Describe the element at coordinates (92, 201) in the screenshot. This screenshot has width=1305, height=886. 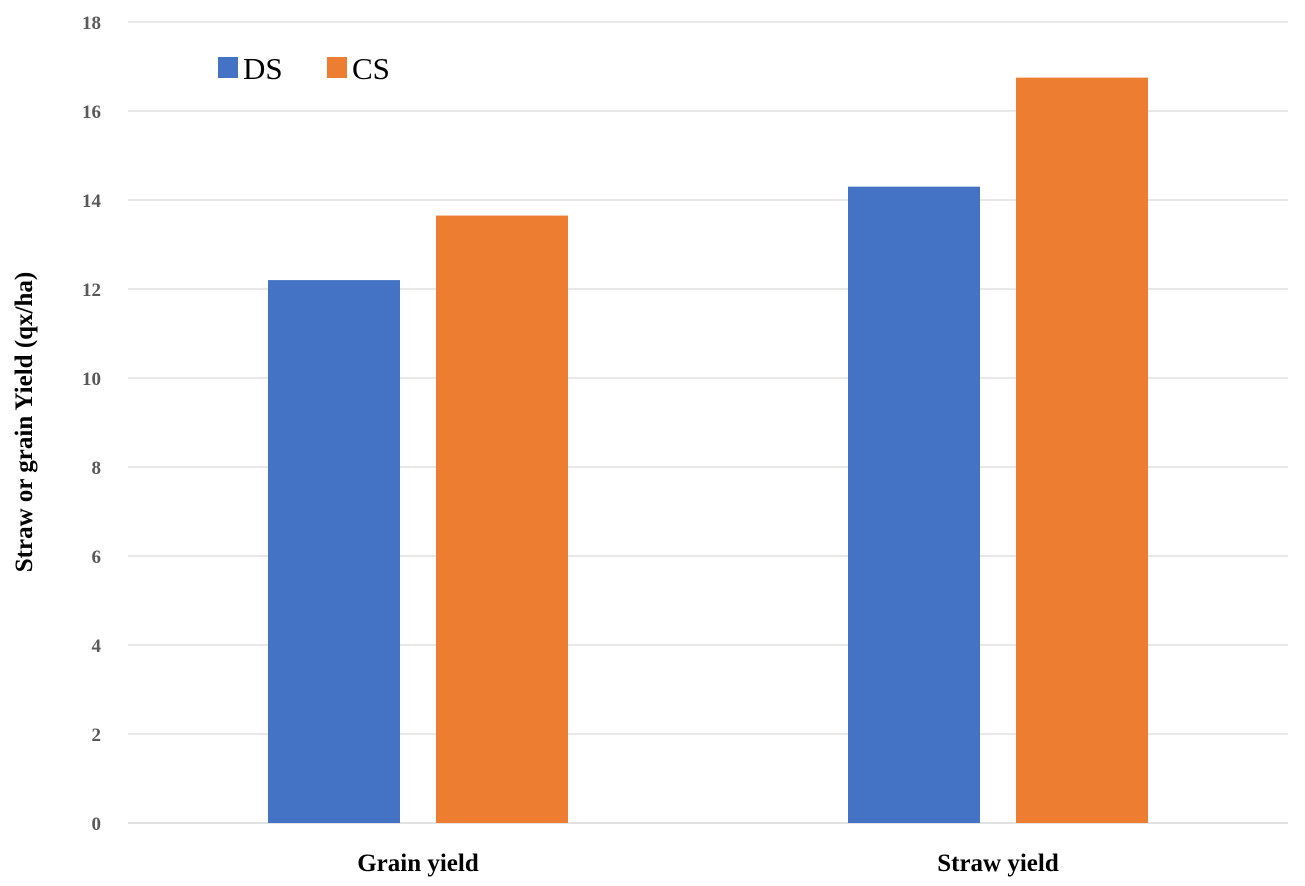
I see `y-tick-label: 14` at that location.